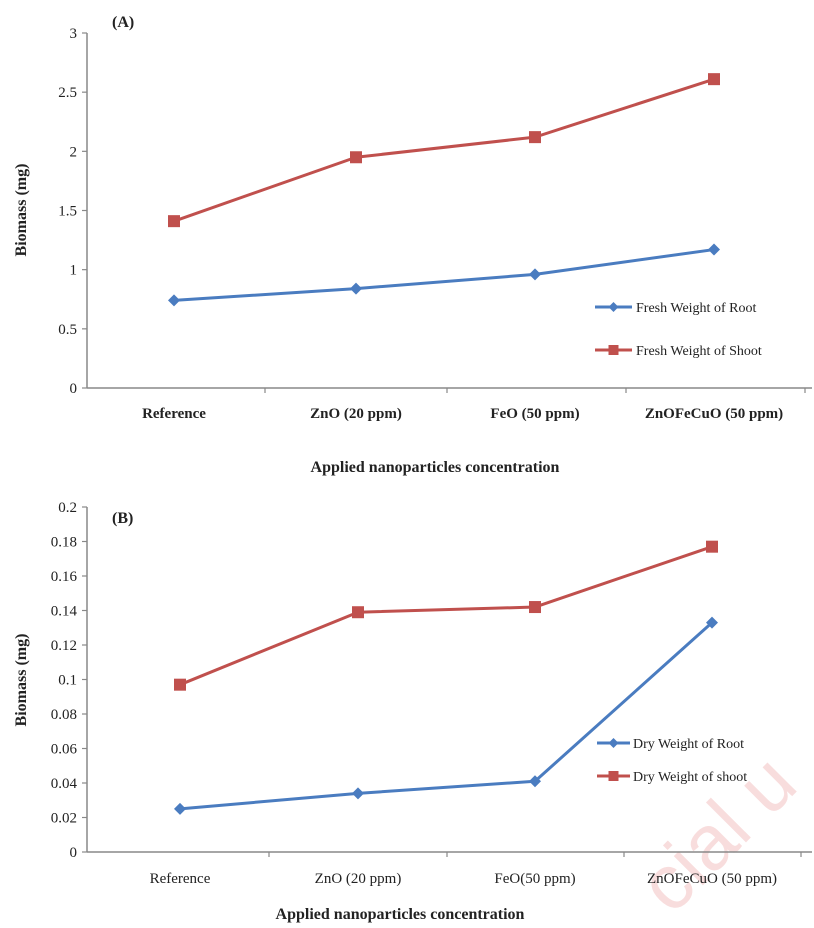 Image resolution: width=814 pixels, height=928 pixels. I want to click on y-tick-label: 0.02, so click(64, 819).